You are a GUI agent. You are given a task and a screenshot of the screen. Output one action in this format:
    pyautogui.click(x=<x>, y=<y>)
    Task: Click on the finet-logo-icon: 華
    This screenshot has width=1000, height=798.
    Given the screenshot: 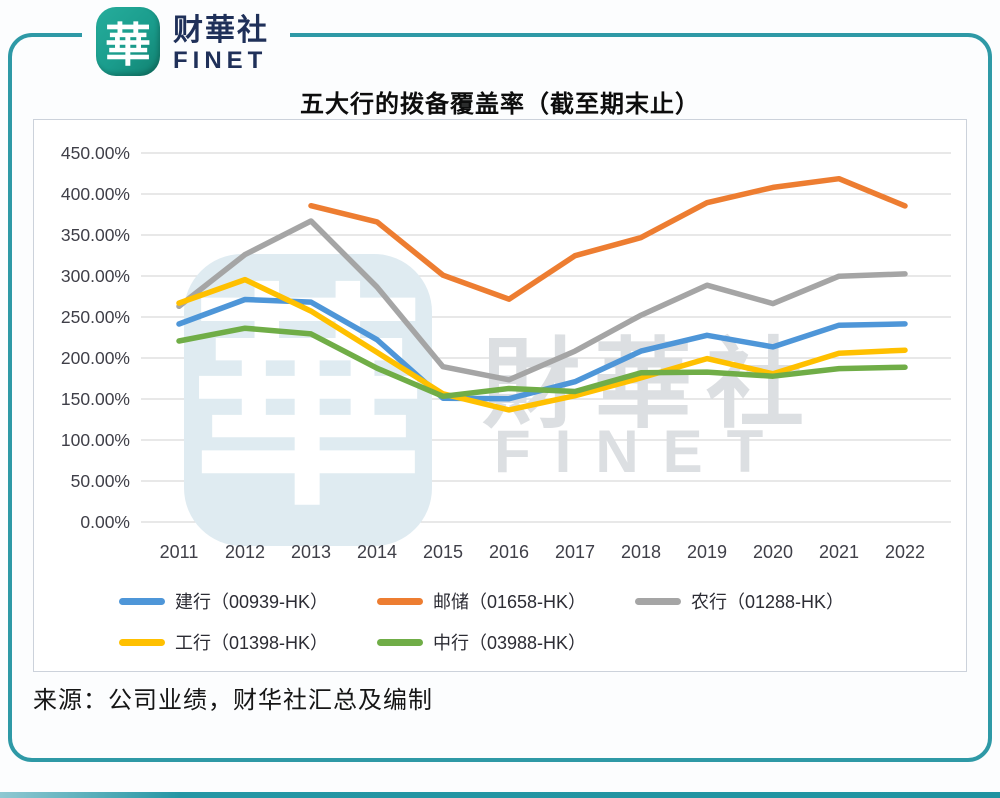 What is the action you would take?
    pyautogui.click(x=128, y=41)
    